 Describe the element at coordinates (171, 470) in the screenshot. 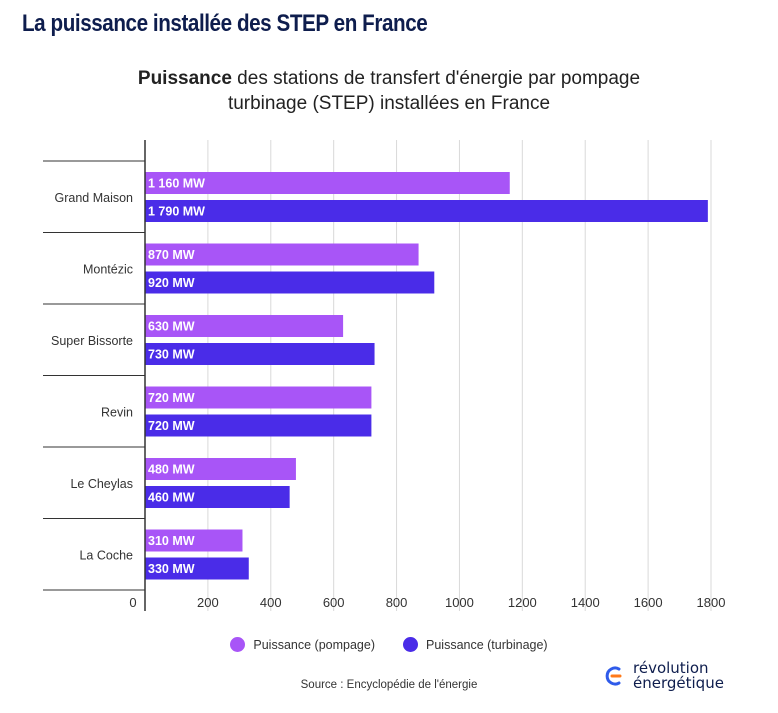

I see `data-label: 480 MW` at that location.